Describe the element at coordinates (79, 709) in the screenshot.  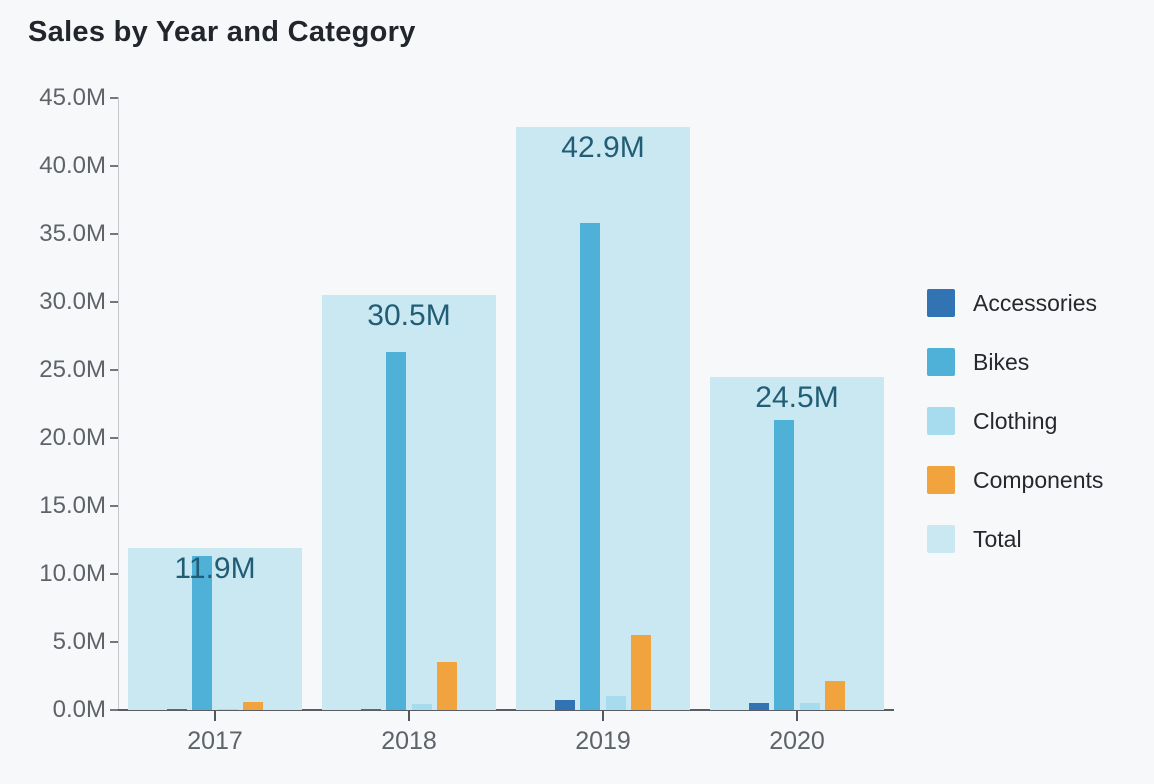
I see `y-tick-label: 0.0M` at that location.